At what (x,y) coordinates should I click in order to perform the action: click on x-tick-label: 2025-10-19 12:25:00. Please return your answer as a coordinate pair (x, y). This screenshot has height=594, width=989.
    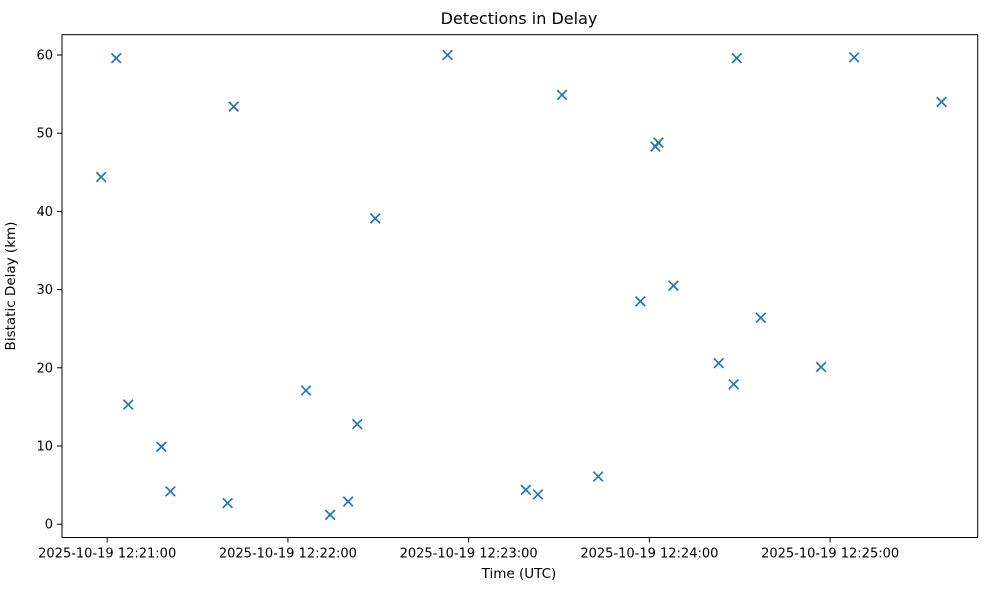
    Looking at the image, I should click on (830, 554).